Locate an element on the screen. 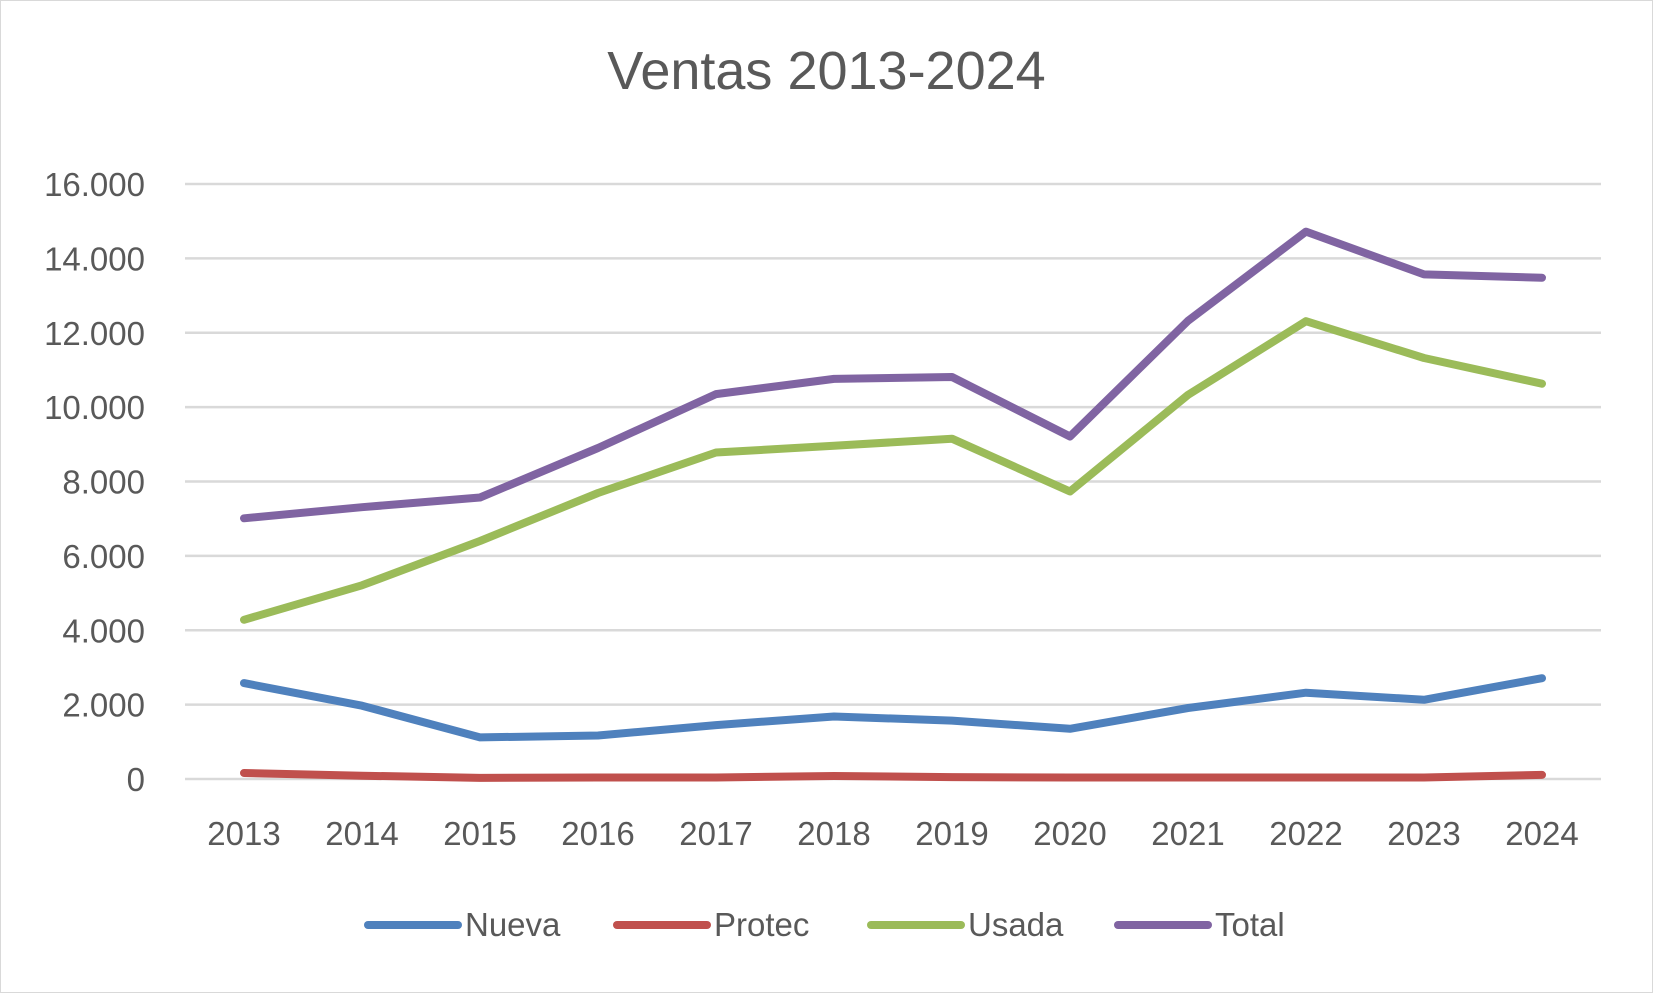  chart-title: Ventas 2013-2024 is located at coordinates (826, 71).